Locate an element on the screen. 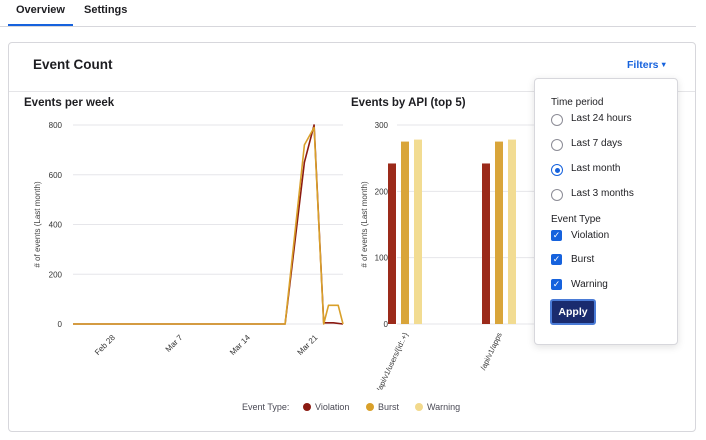  checkbox-label: Violation is located at coordinates (590, 235).